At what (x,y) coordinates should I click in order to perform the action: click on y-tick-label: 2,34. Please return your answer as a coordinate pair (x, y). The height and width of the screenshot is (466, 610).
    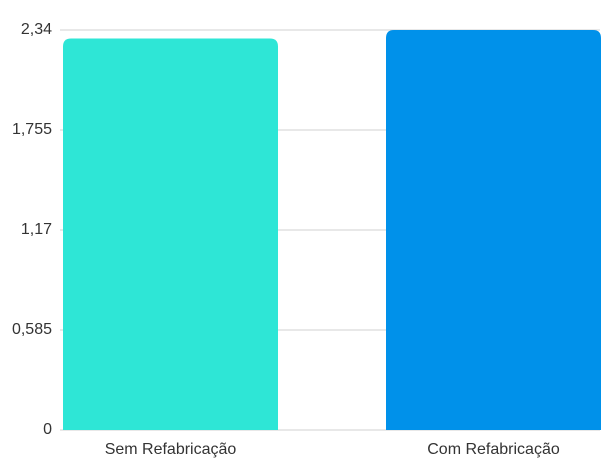
    Looking at the image, I should click on (36, 29).